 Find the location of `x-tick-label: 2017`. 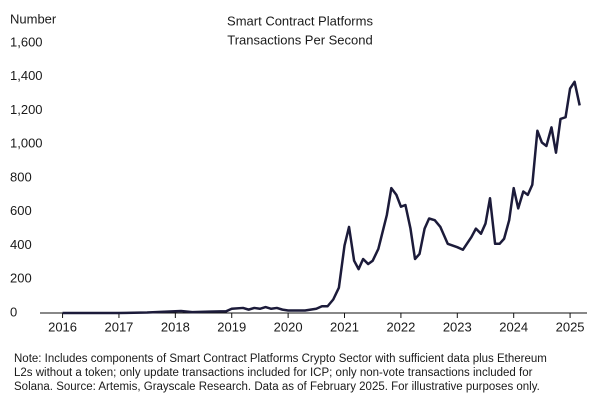

x-tick-label: 2017 is located at coordinates (118, 326).